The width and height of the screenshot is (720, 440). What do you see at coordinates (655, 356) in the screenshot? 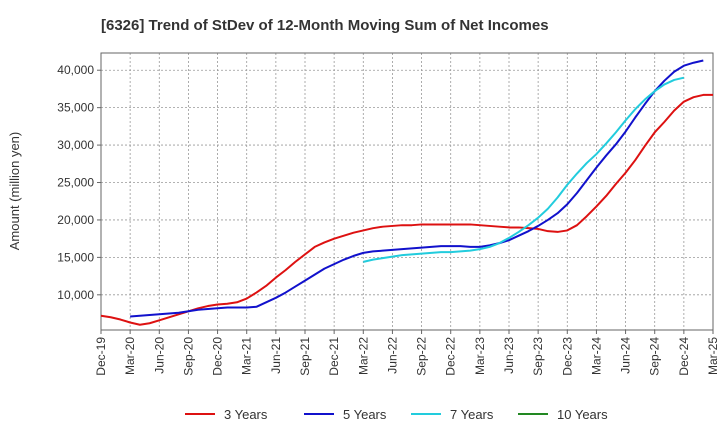
I see `x-tick-label: Sep-24` at bounding box center [655, 356].